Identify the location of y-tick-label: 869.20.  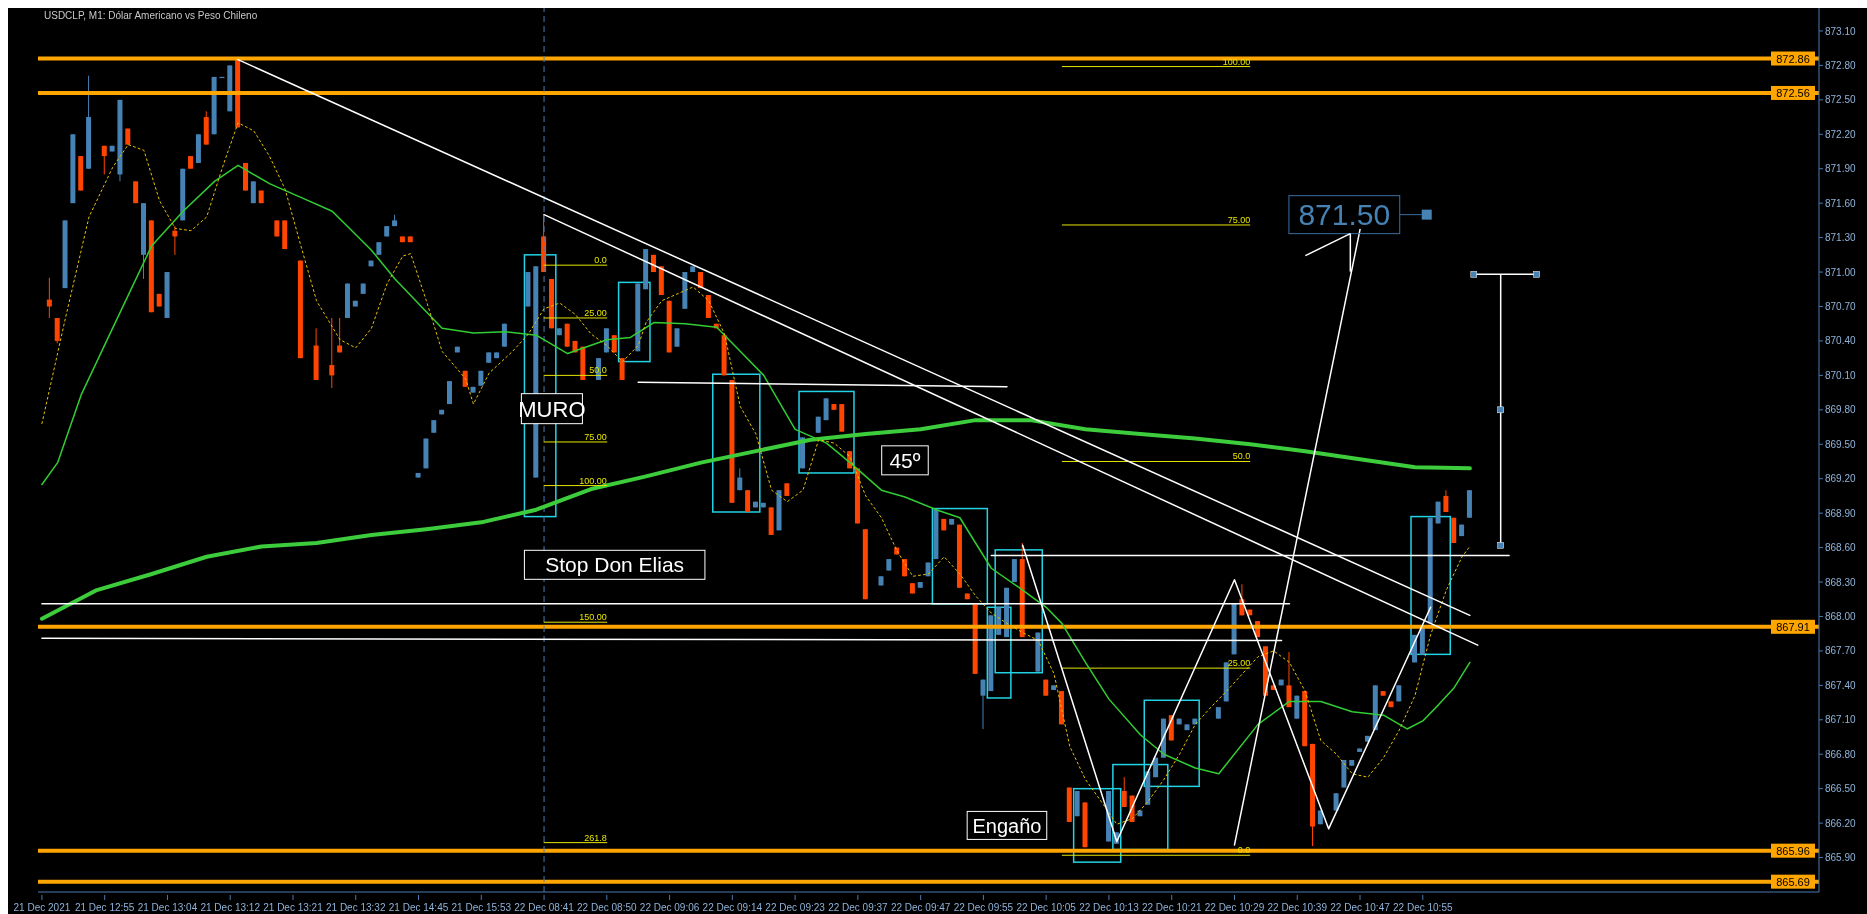
(1841, 479).